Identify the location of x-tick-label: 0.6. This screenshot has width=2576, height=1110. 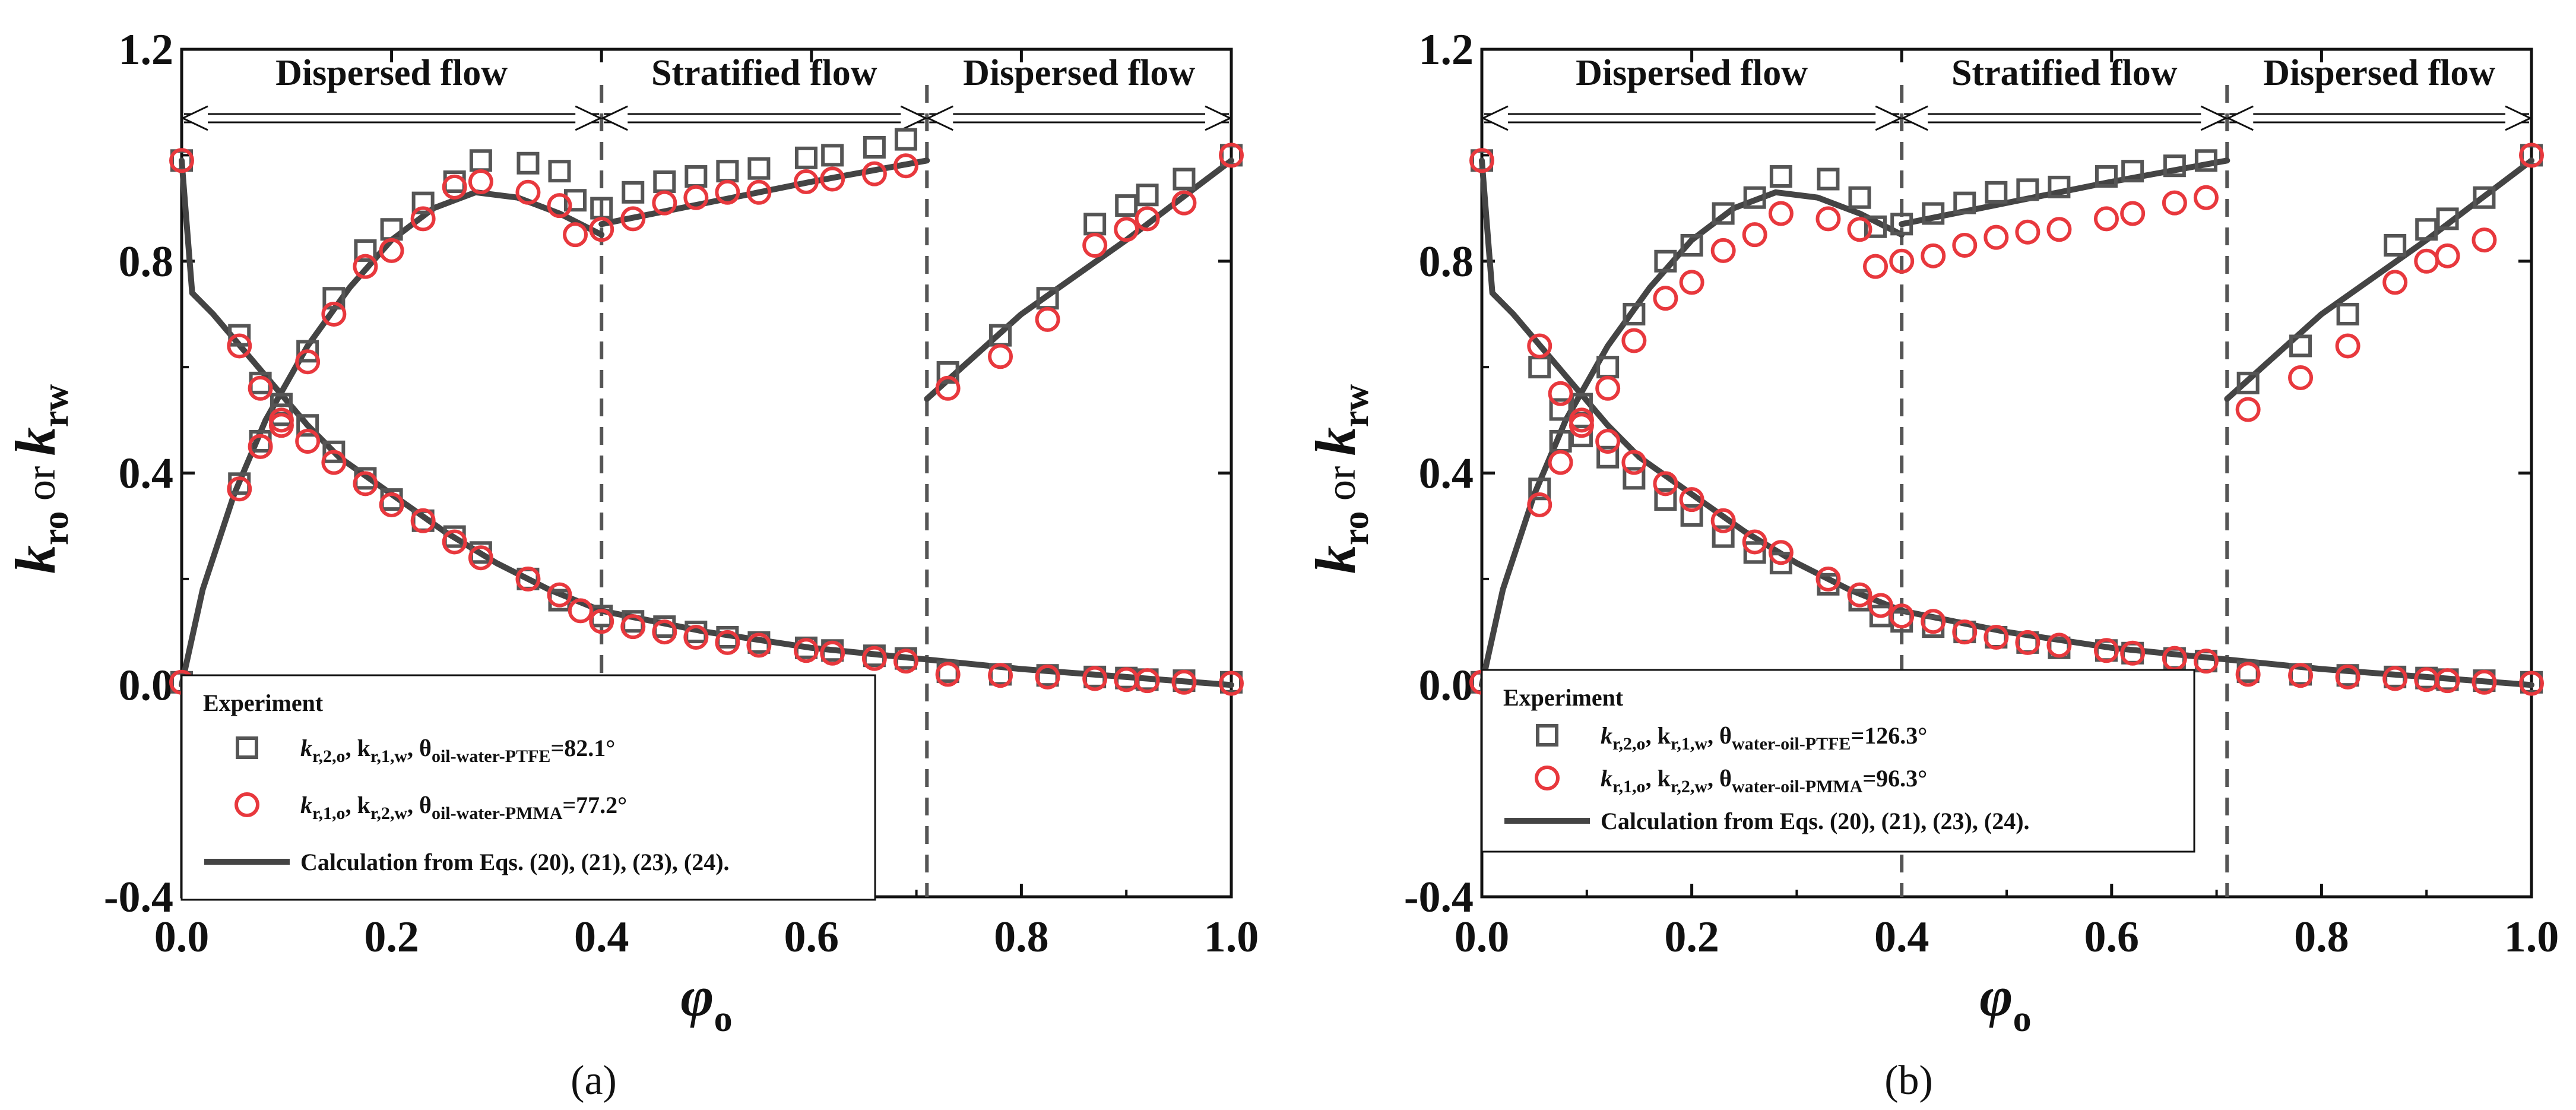
(2112, 937).